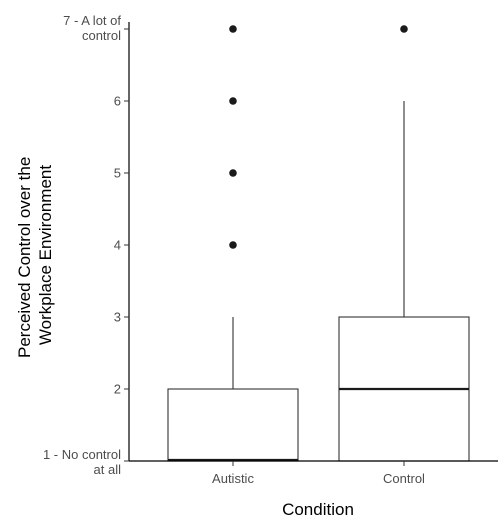 This screenshot has height=518, width=498. Describe the element at coordinates (318, 509) in the screenshot. I see `x-axis-title: Condition` at that location.